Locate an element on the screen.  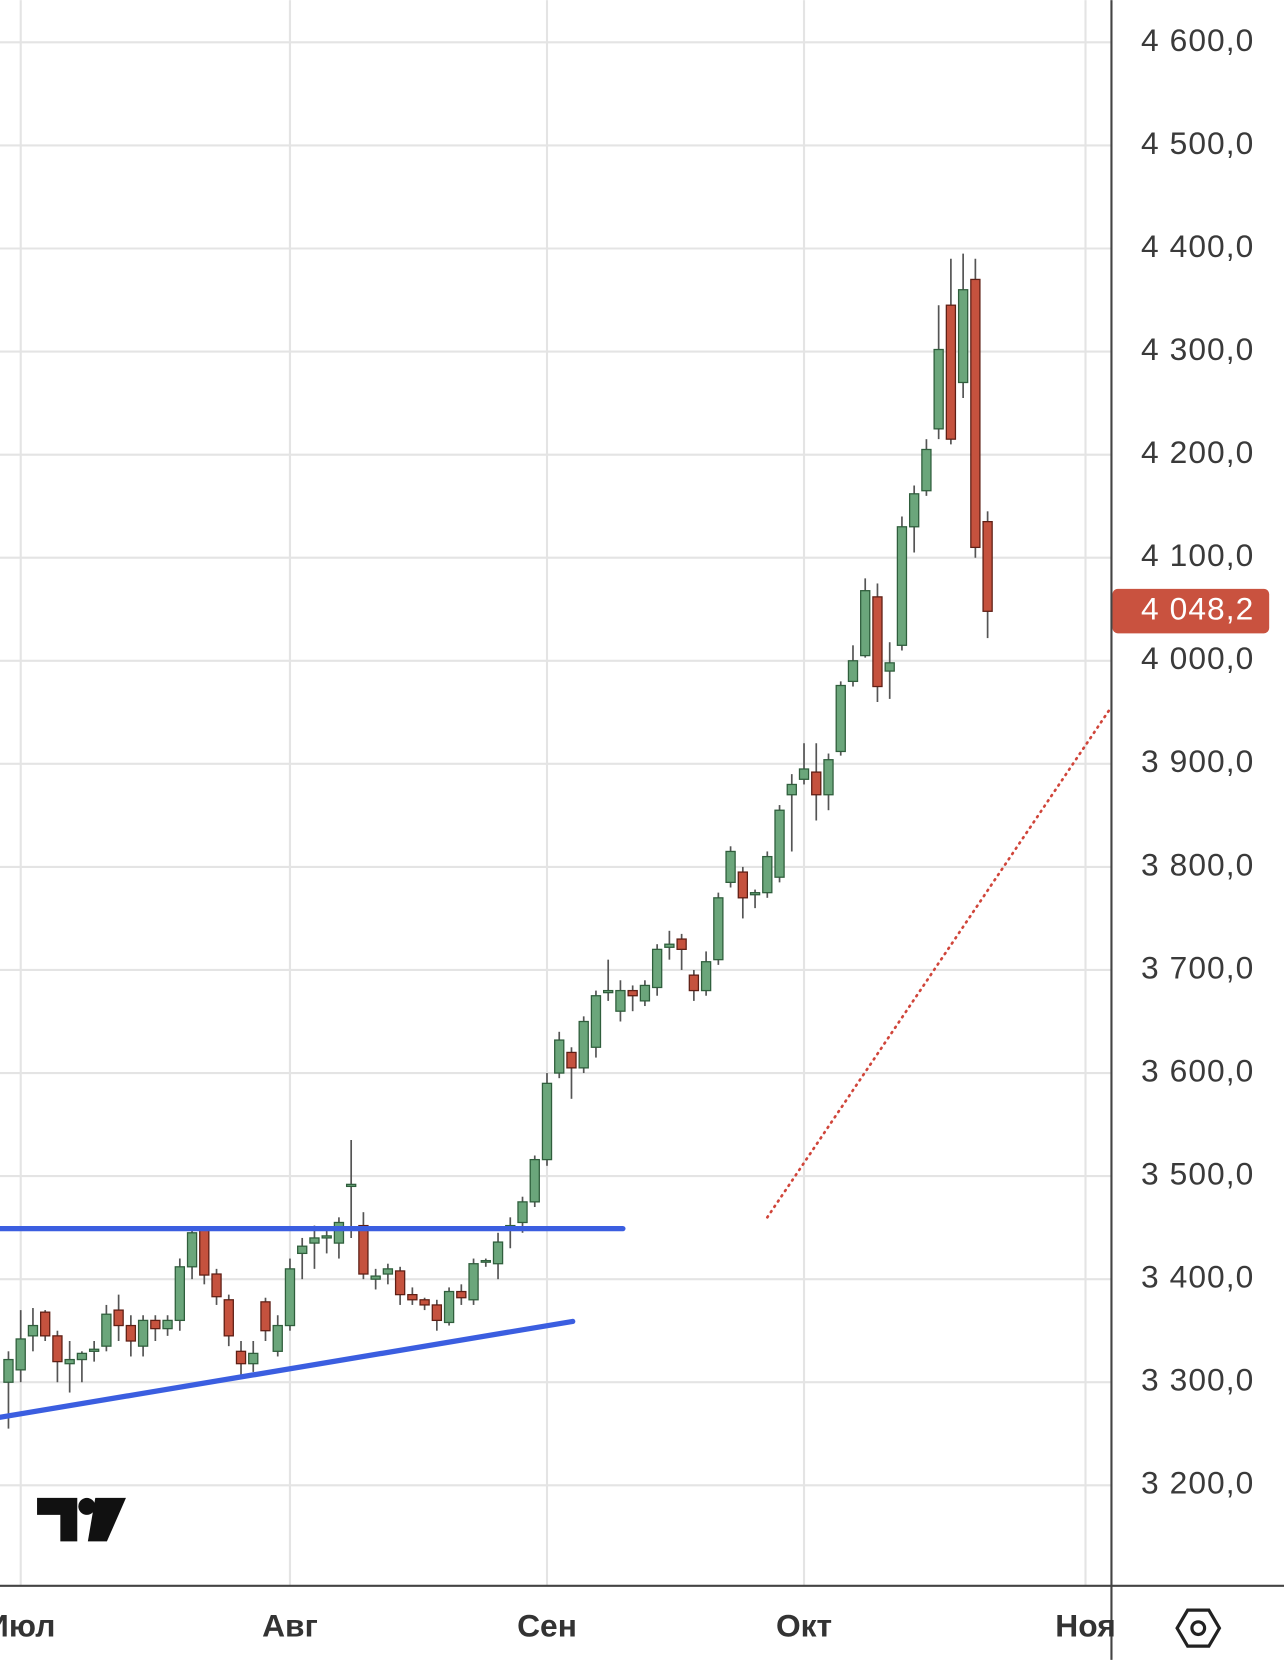
y-tick-label: 4 600,0 is located at coordinates (1197, 40).